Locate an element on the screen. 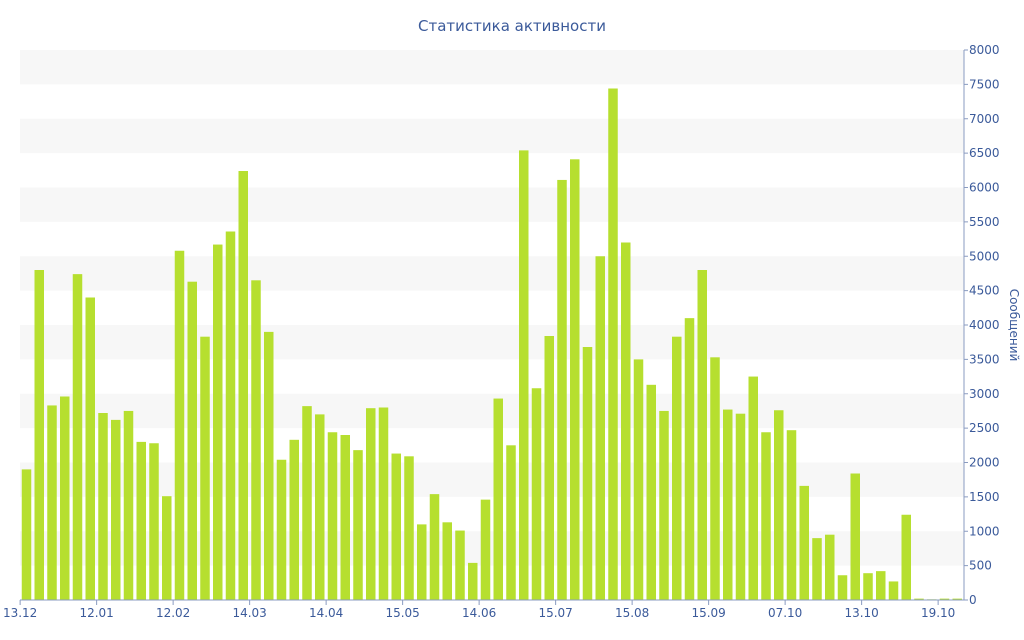 The image size is (1024, 640). y-axis-title: Сообщений is located at coordinates (1014, 325).